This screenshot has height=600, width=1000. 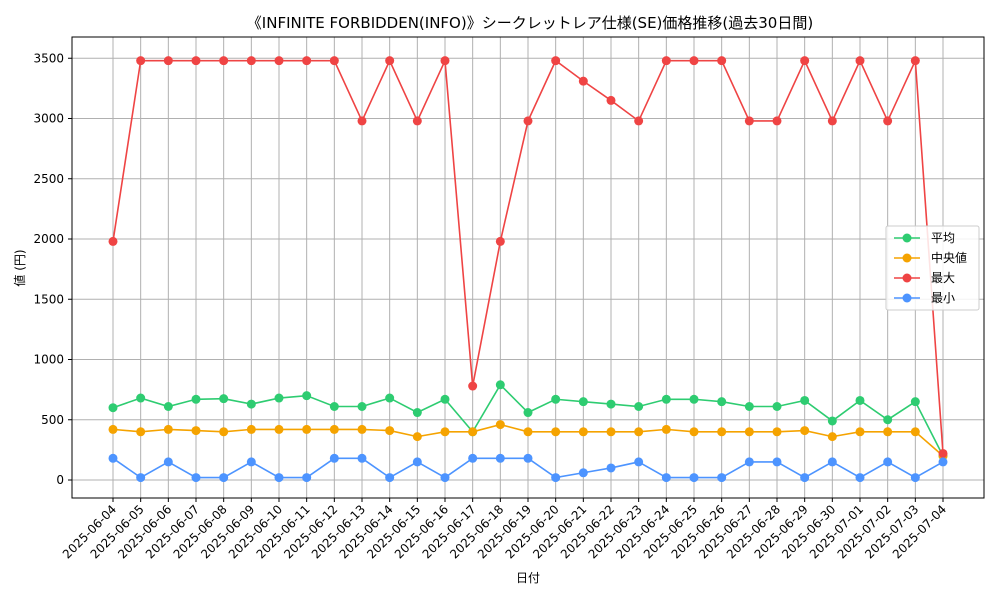 What do you see at coordinates (949, 257) in the screenshot?
I see `legend-label: 中央値` at bounding box center [949, 257].